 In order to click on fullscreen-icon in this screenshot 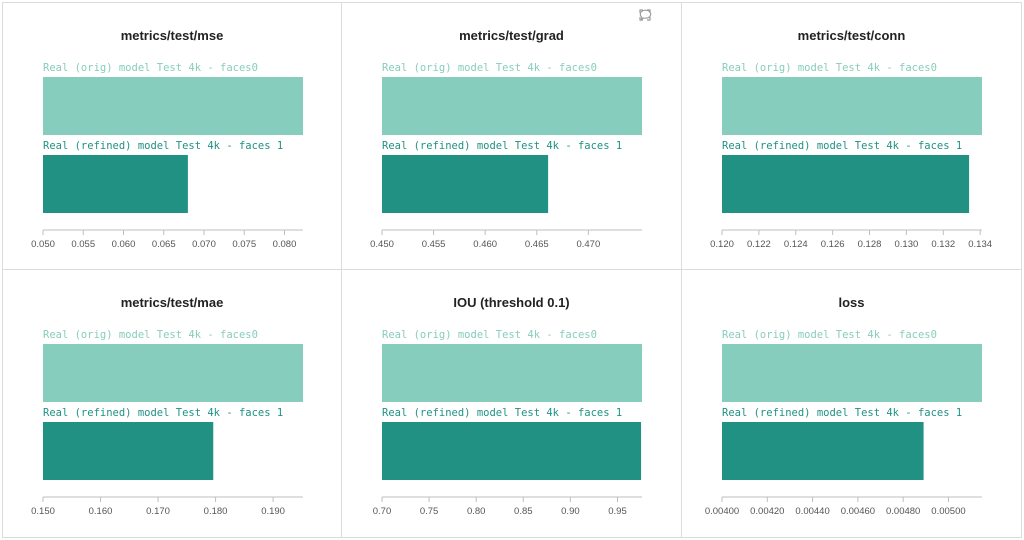, I will do `click(646, 16)`.